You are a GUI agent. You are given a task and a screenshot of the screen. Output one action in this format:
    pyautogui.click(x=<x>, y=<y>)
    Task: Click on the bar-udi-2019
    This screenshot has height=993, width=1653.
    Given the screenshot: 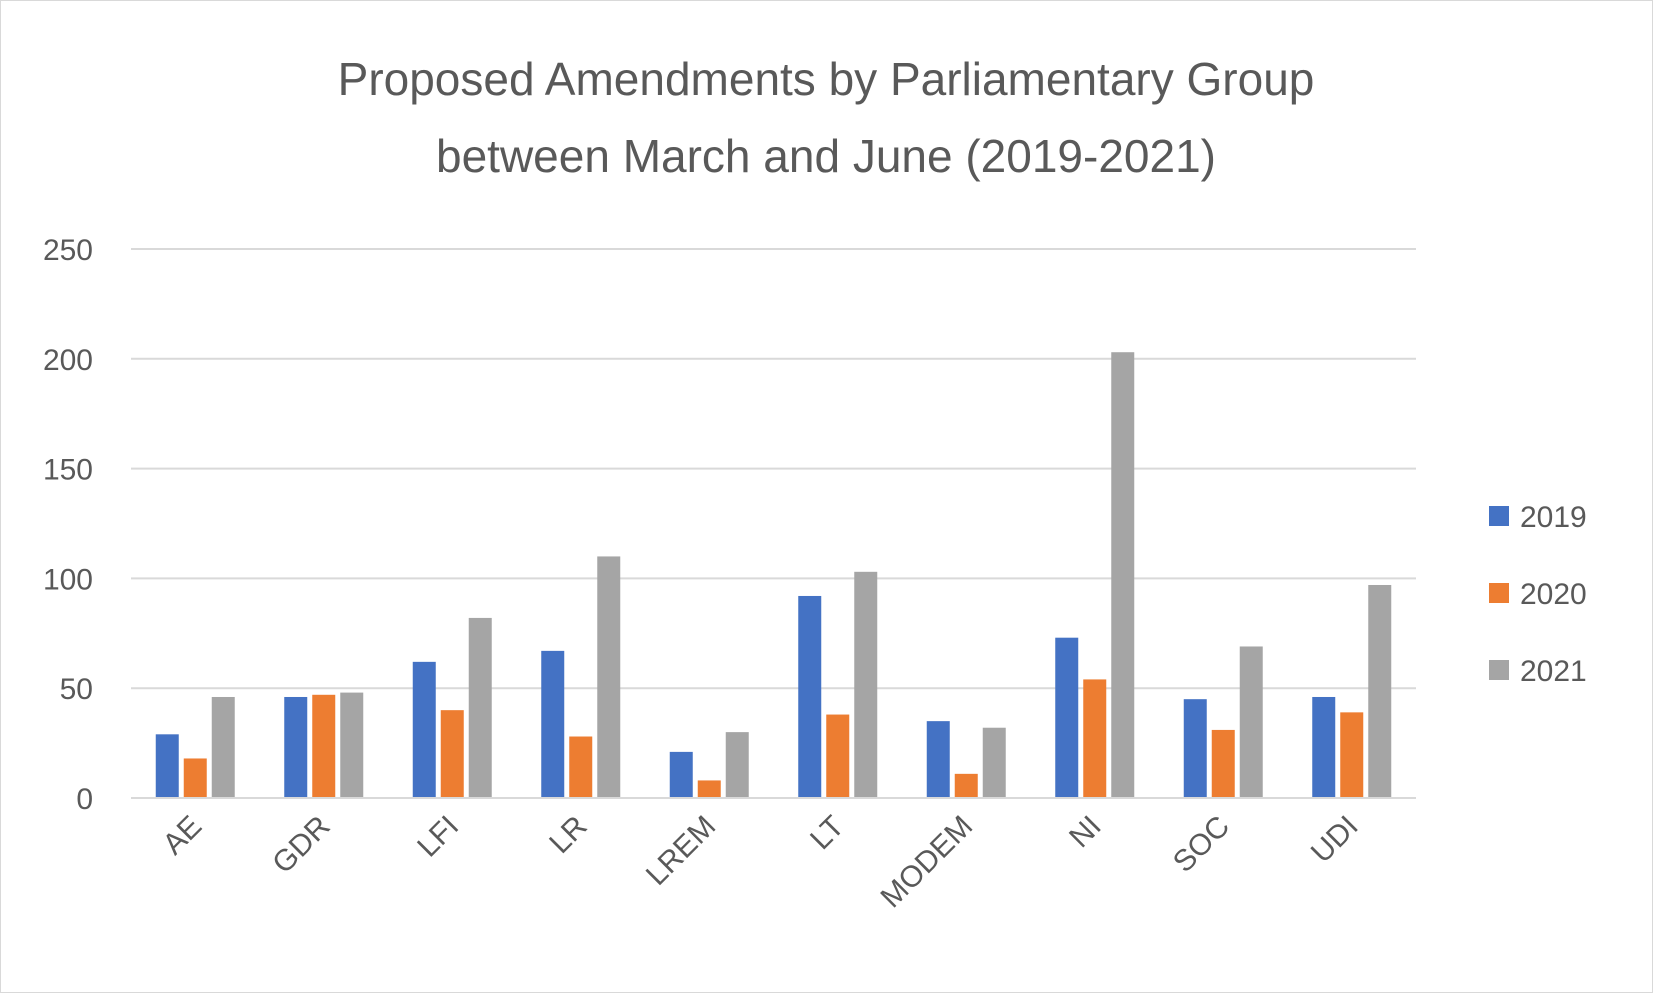 What is the action you would take?
    pyautogui.click(x=1324, y=747)
    